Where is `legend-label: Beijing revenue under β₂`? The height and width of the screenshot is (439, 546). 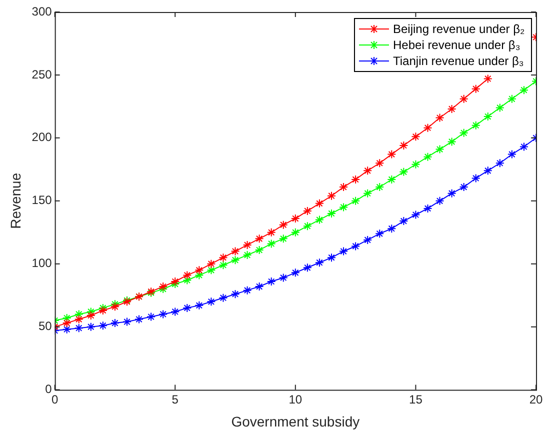 legend-label: Beijing revenue under β₂ is located at coordinates (459, 29).